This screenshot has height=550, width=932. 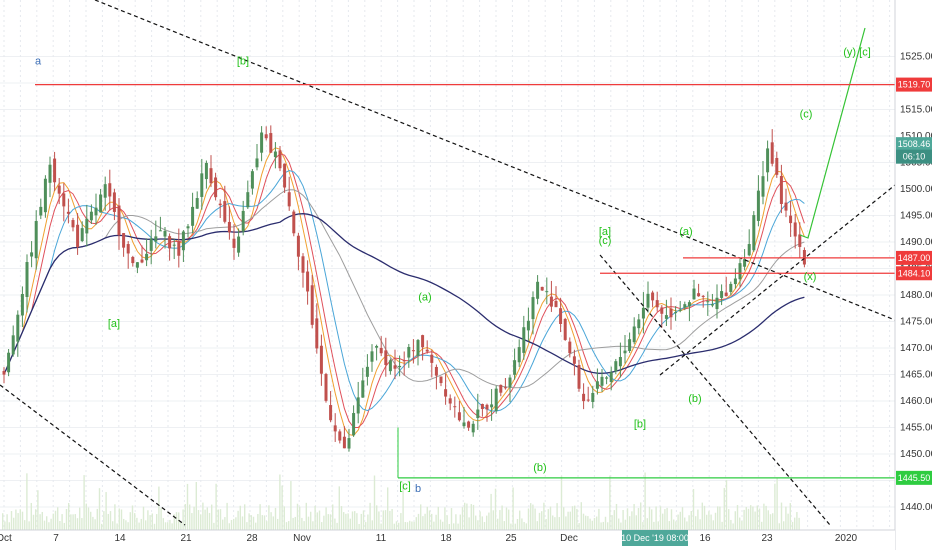 I want to click on price-tick-label: 1490.00, so click(x=916, y=242).